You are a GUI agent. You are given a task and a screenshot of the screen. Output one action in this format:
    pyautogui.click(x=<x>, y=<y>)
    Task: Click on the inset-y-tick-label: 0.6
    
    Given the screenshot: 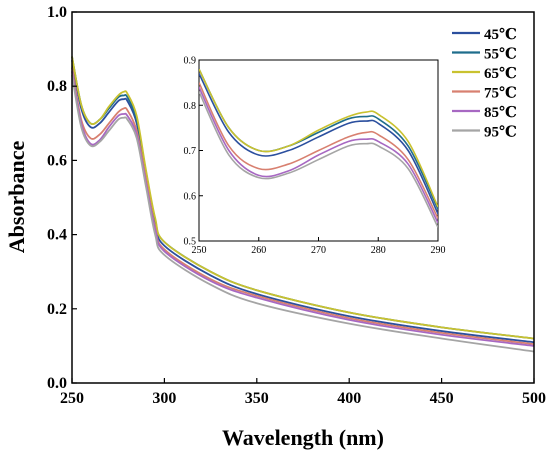 What is the action you would take?
    pyautogui.click(x=190, y=196)
    